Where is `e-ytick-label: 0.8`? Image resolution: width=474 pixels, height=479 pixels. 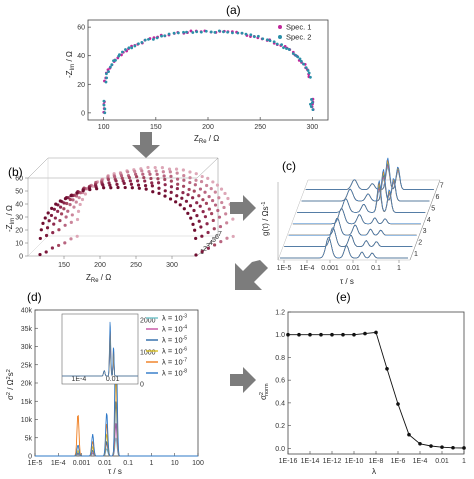 e-ytick-label: 0.8 is located at coordinates (280, 358).